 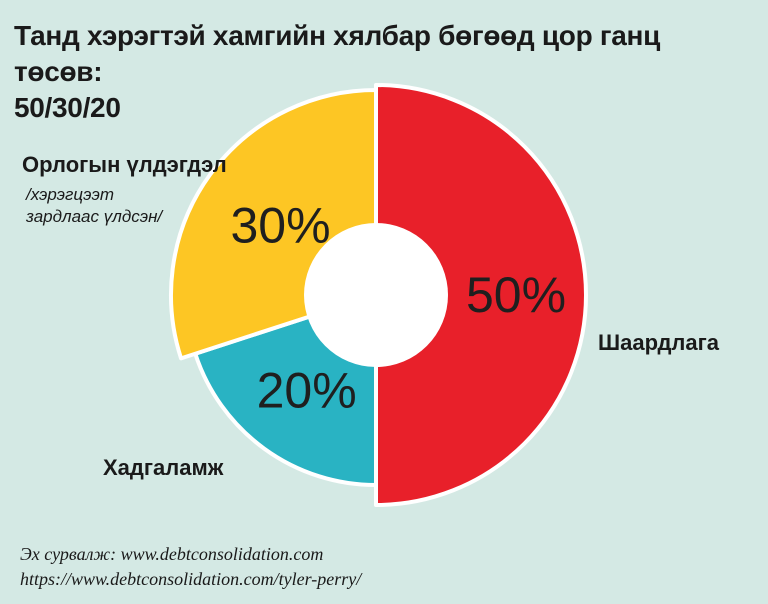 I want to click on category-label-needs: Шаардлага, so click(x=659, y=342).